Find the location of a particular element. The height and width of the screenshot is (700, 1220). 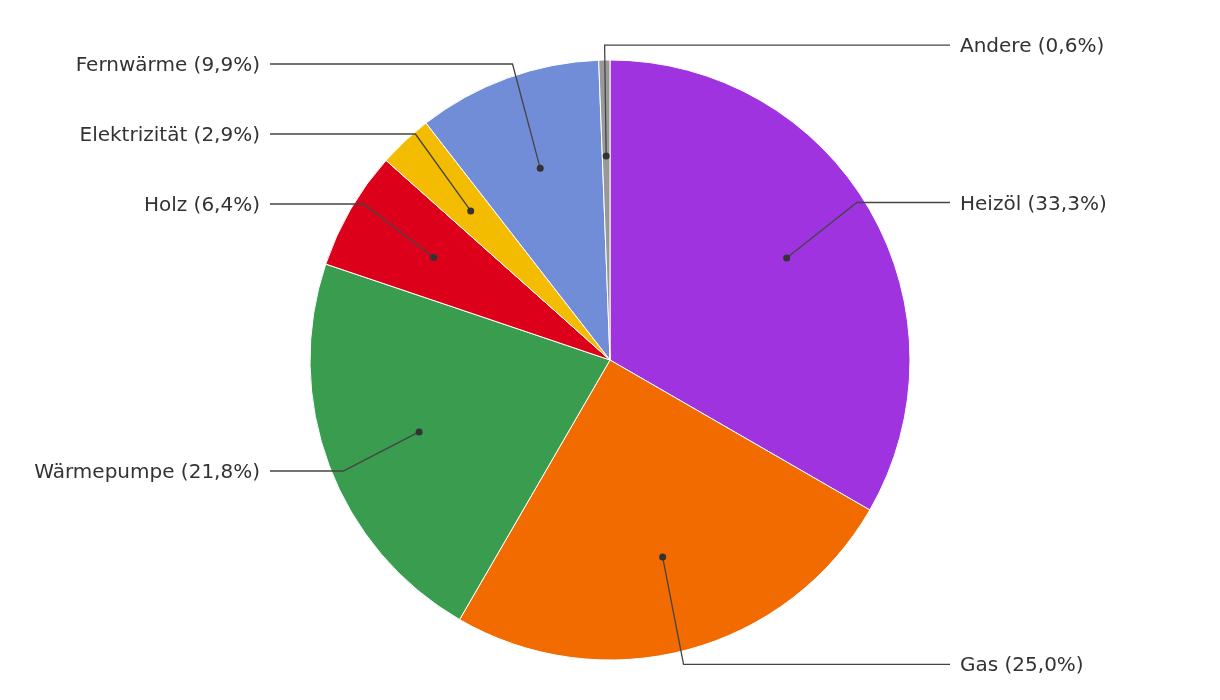

slice-label: Heizöl (33,3%) is located at coordinates (1033, 202).